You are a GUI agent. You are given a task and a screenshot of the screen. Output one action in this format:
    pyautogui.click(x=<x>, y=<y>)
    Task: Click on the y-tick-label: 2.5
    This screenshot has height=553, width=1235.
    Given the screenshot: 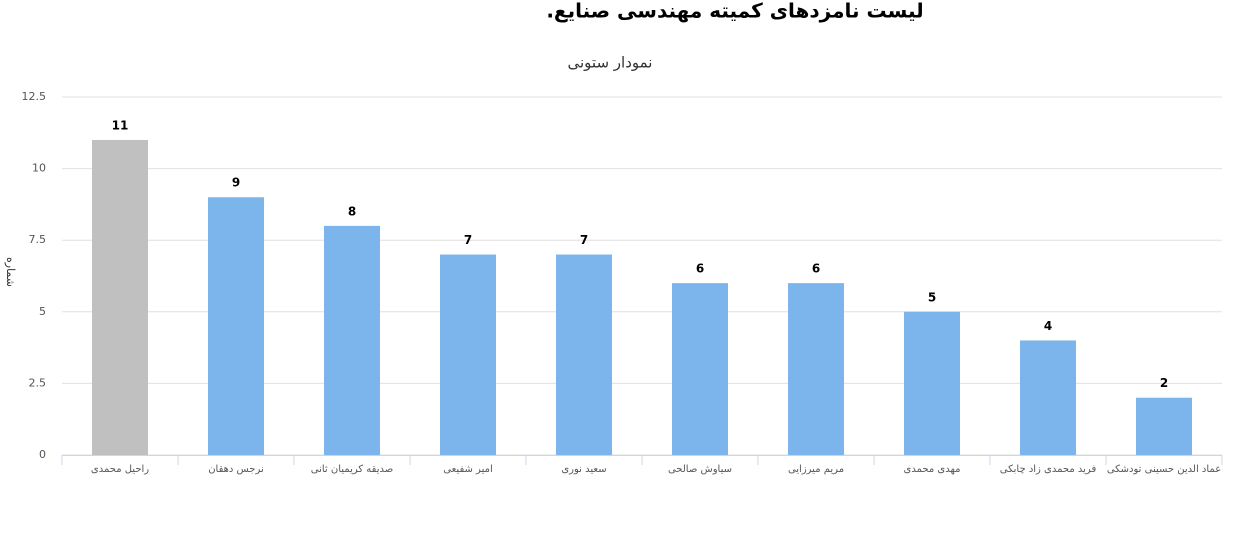 What is the action you would take?
    pyautogui.click(x=38, y=382)
    